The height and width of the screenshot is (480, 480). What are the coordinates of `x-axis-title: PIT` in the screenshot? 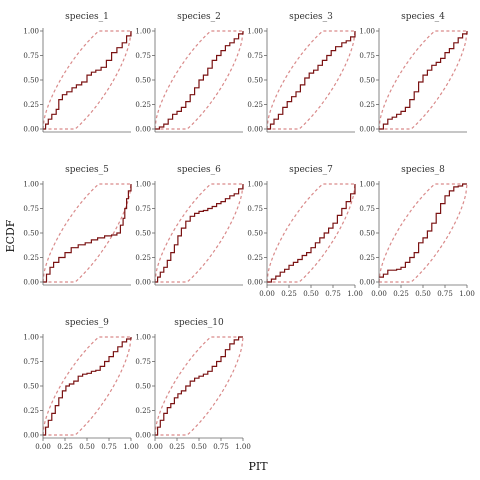 It's located at (258, 466).